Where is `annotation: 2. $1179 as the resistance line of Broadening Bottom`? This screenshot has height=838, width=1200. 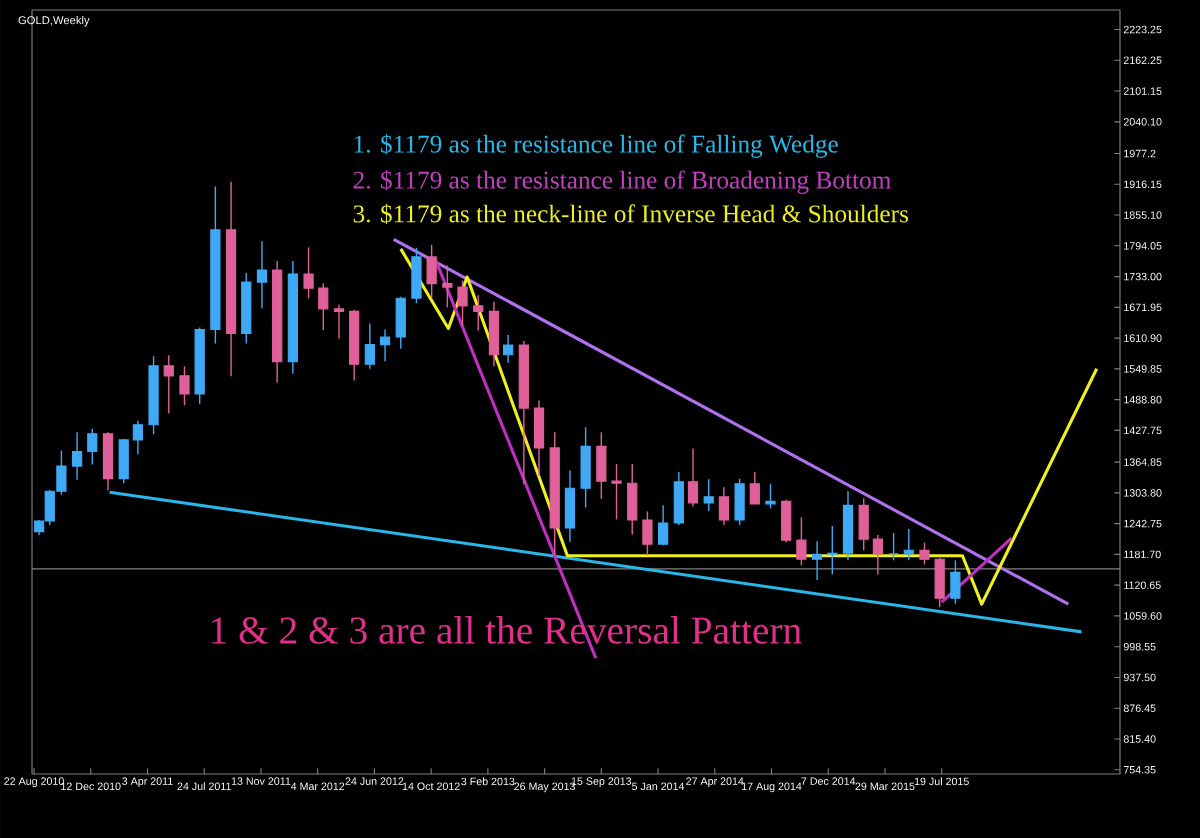 annotation: 2. $1179 as the resistance line of Broadening Bottom is located at coordinates (622, 182).